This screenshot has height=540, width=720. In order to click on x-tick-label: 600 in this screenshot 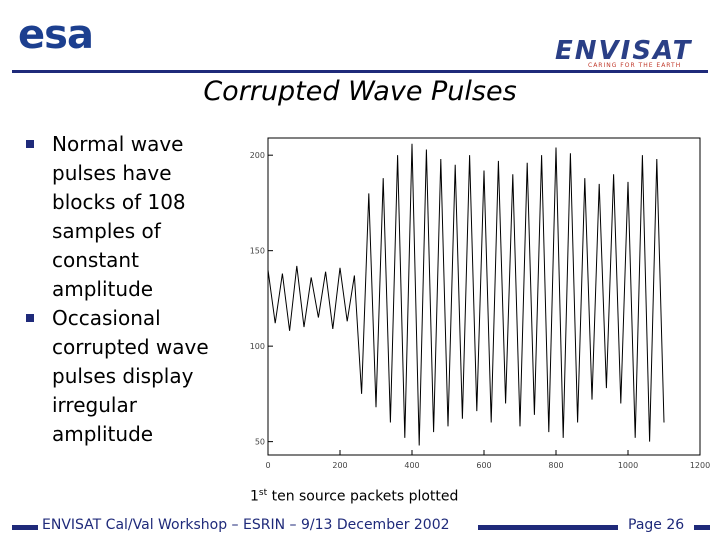, I will do `click(483, 465)`.